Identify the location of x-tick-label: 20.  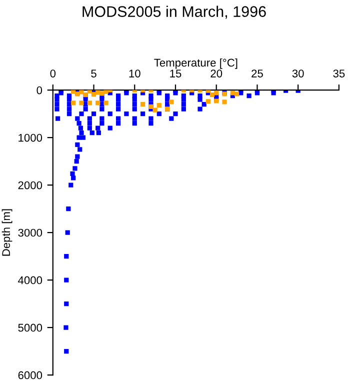
(216, 74).